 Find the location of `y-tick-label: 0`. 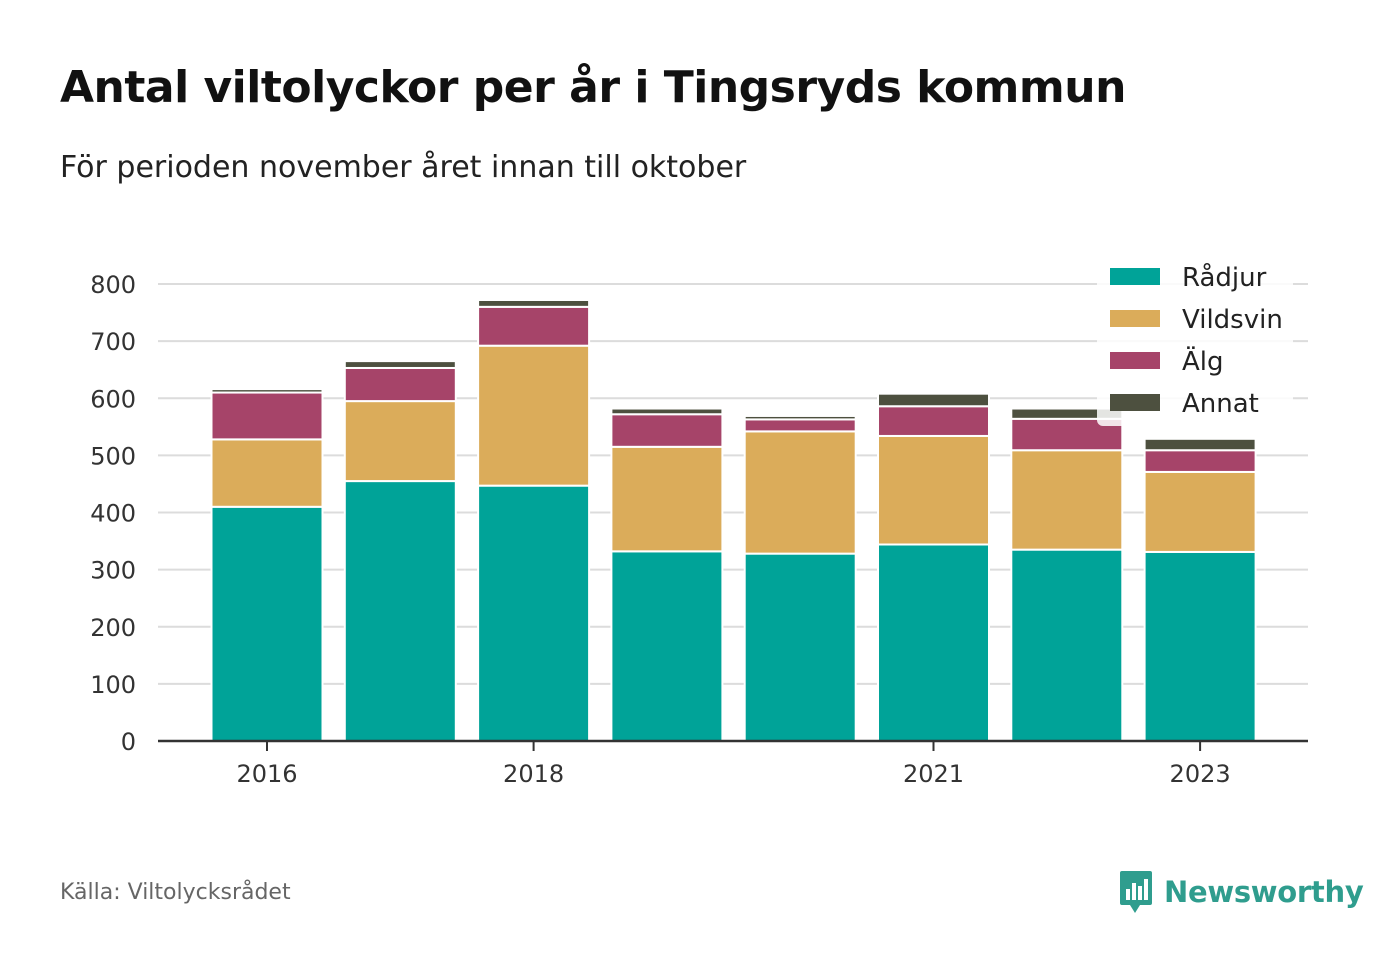

y-tick-label: 0 is located at coordinates (128, 742).